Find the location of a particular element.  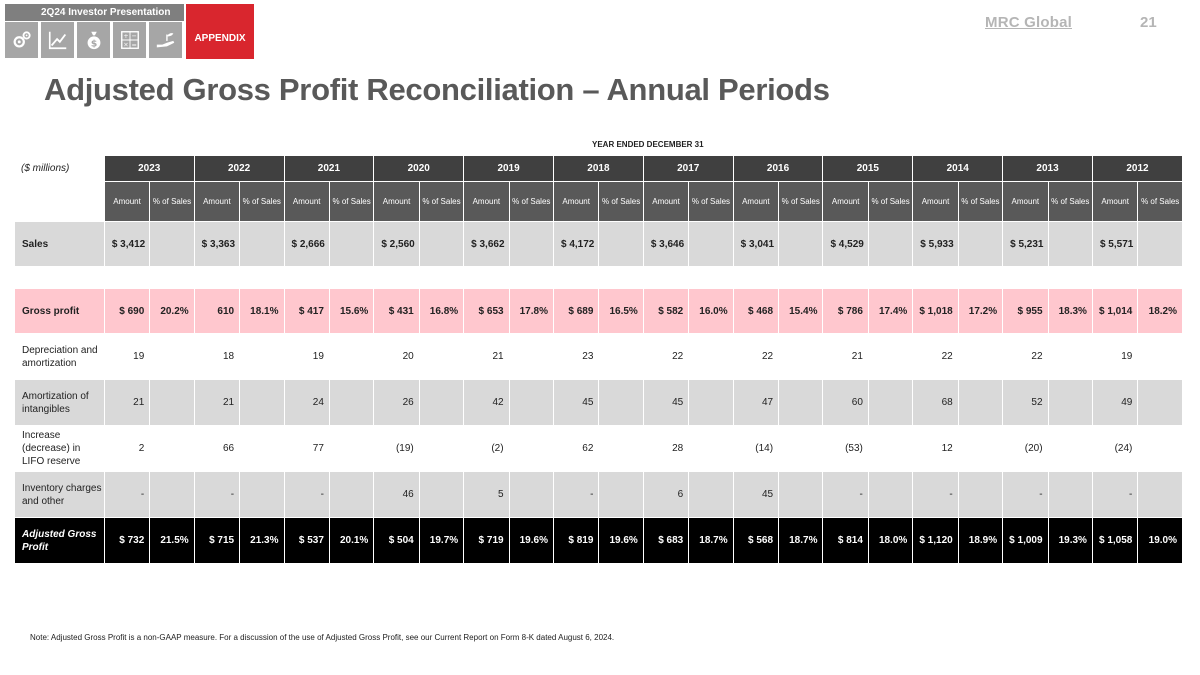

sales-amount: $ 3,412 is located at coordinates (126, 243).